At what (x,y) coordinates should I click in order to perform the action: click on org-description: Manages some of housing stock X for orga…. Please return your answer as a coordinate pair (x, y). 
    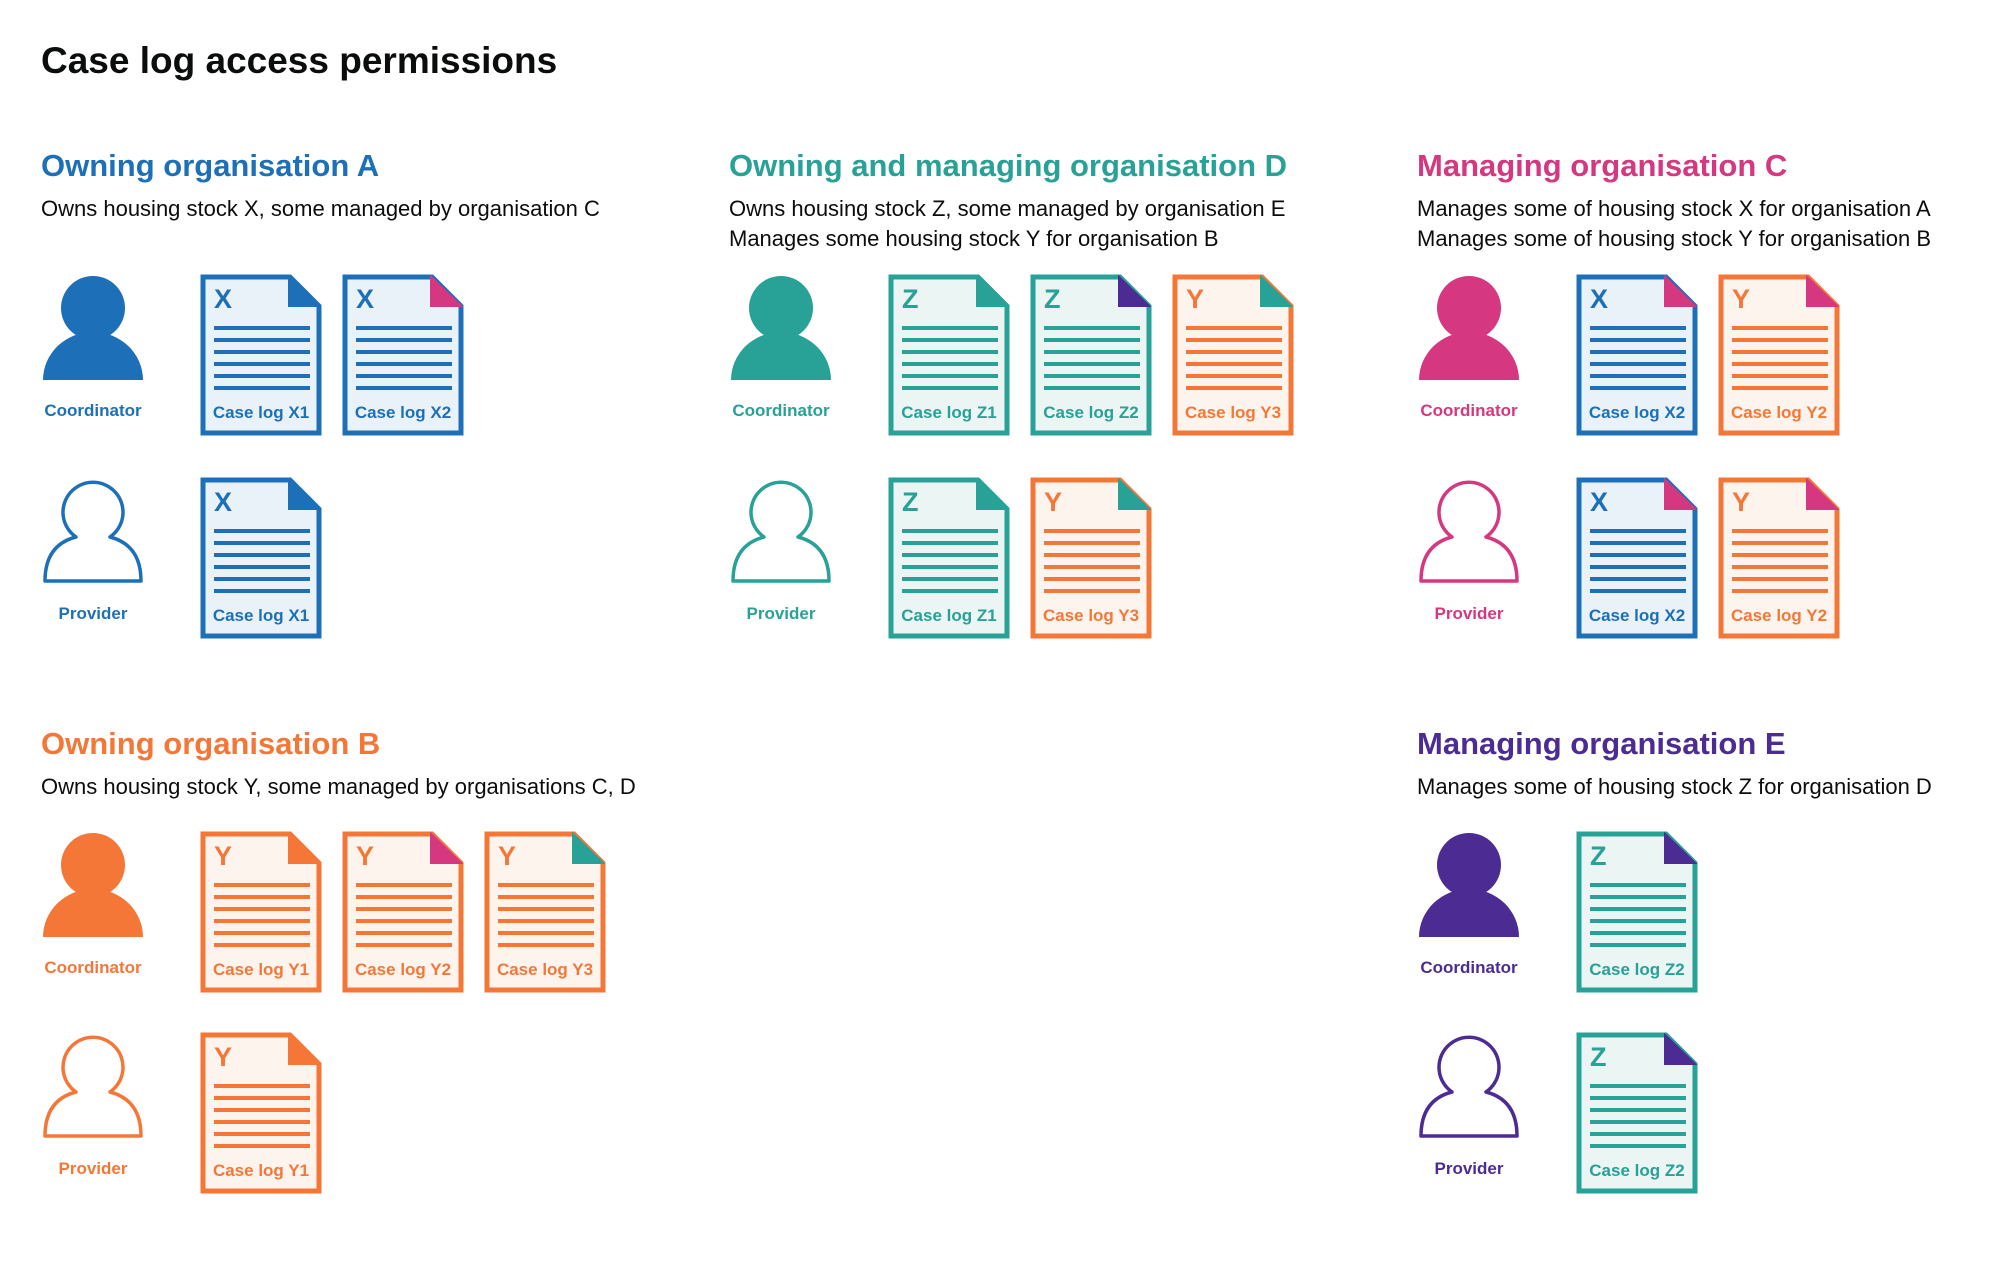
    Looking at the image, I should click on (1708, 224).